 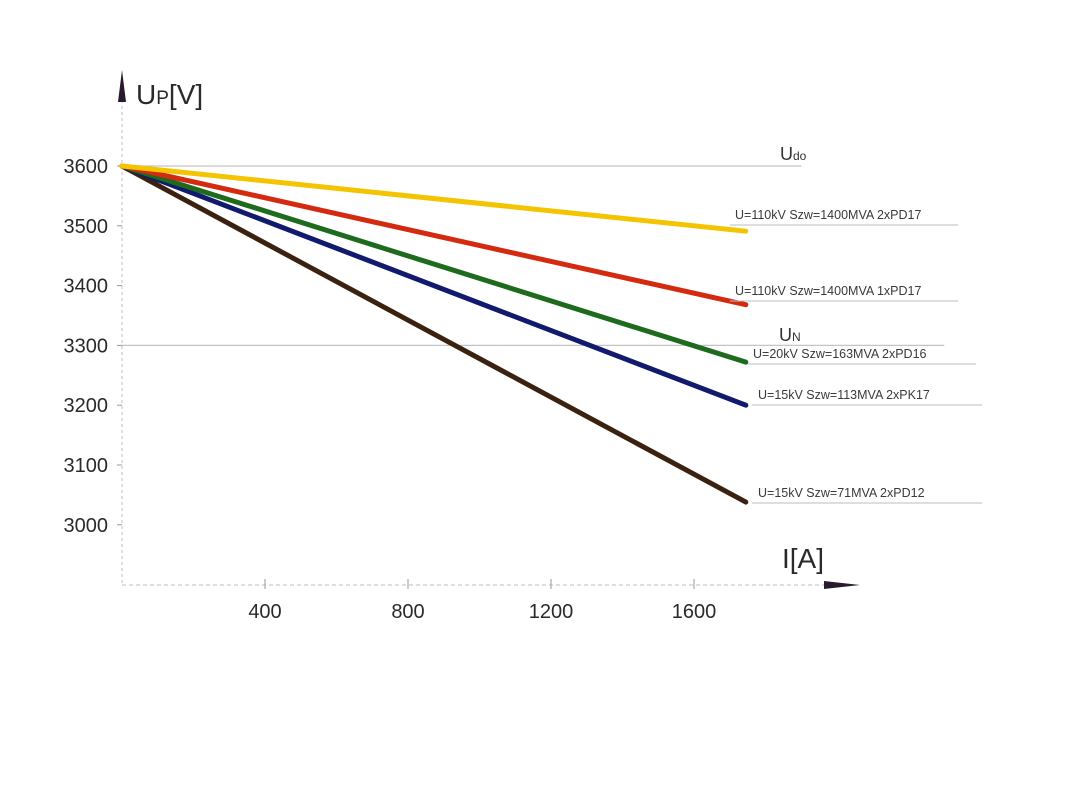 I want to click on y-tick-label: 3500, so click(x=86, y=227).